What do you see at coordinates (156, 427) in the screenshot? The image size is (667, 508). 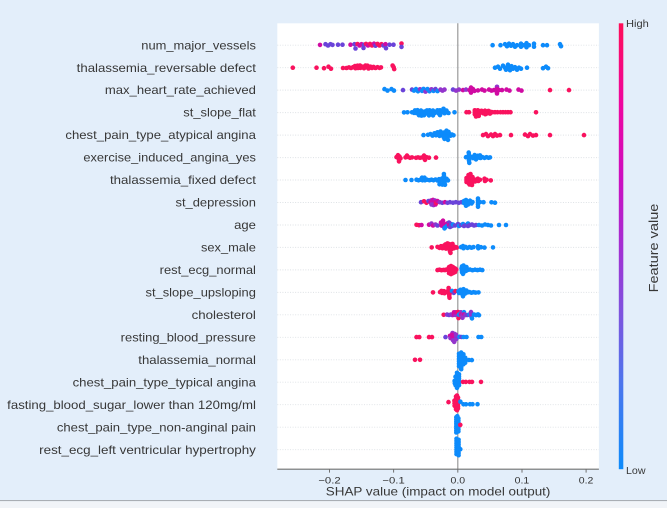 I see `svg-text:chest_pain_type_non-anginal pa: chest_pain_type_non-anginal pain` at bounding box center [156, 427].